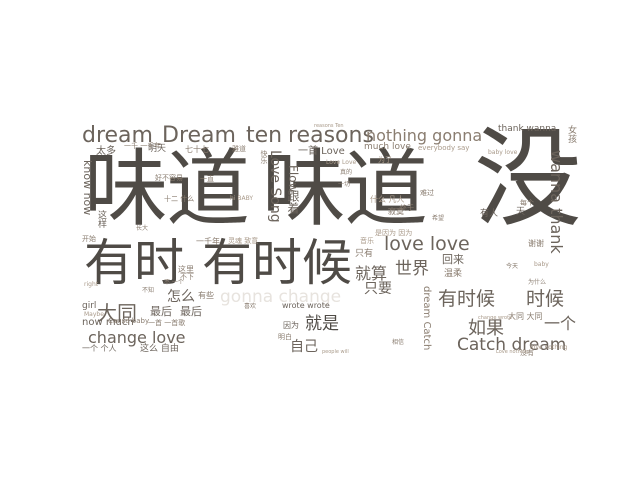  Describe the element at coordinates (521, 212) in the screenshot. I see `word-tian: 天` at that location.